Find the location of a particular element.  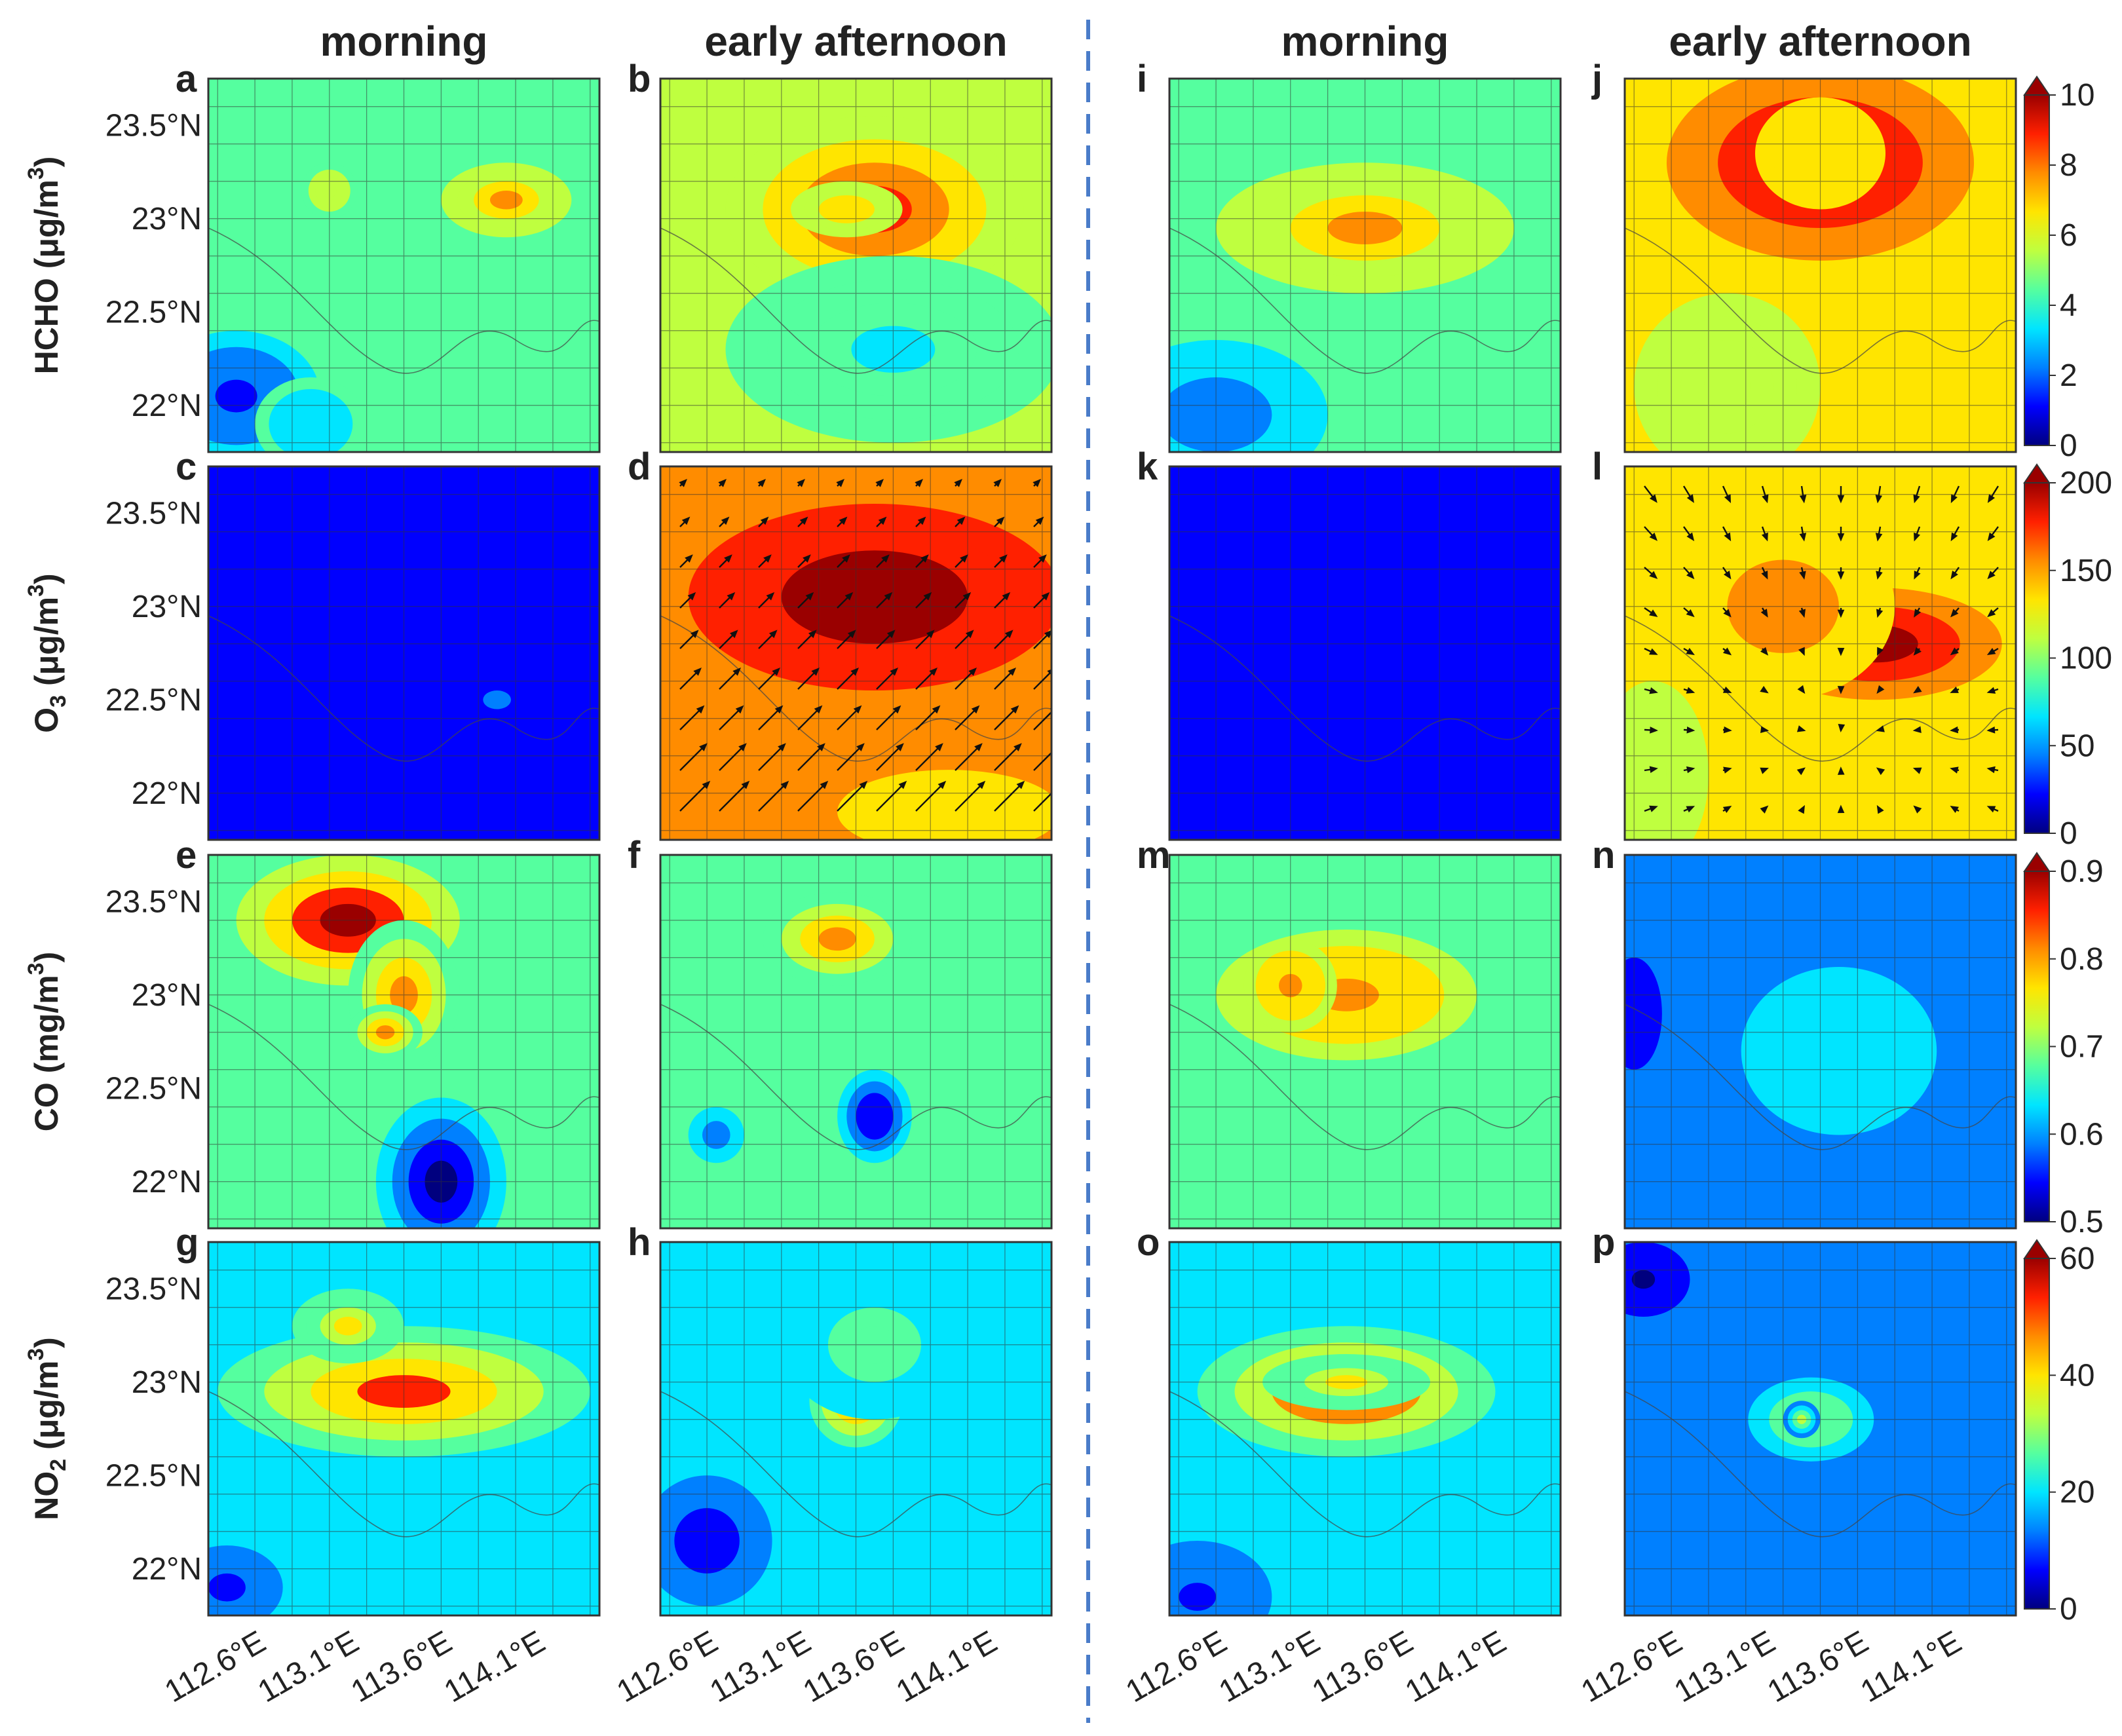

lon-tick-label: 114.1°E is located at coordinates (946, 1667).